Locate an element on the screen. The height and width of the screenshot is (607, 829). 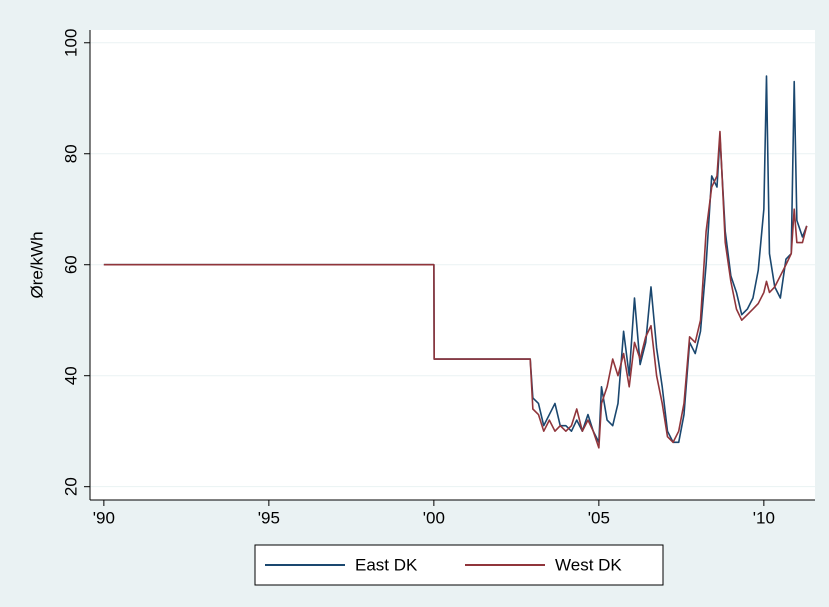
x-tick-label: '00 is located at coordinates (434, 517).